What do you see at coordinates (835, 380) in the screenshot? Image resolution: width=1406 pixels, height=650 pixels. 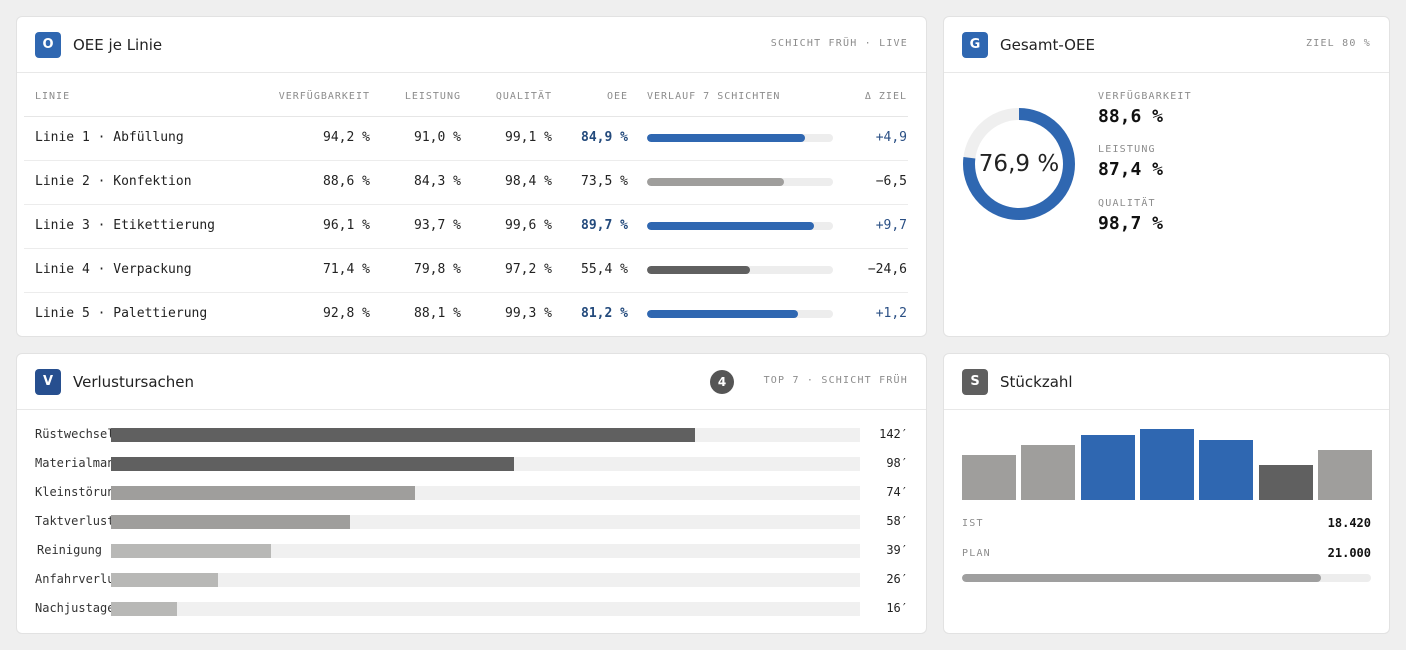 I see `verlust-card-meta: TOP 7 · SCHICHT FRÜH` at bounding box center [835, 380].